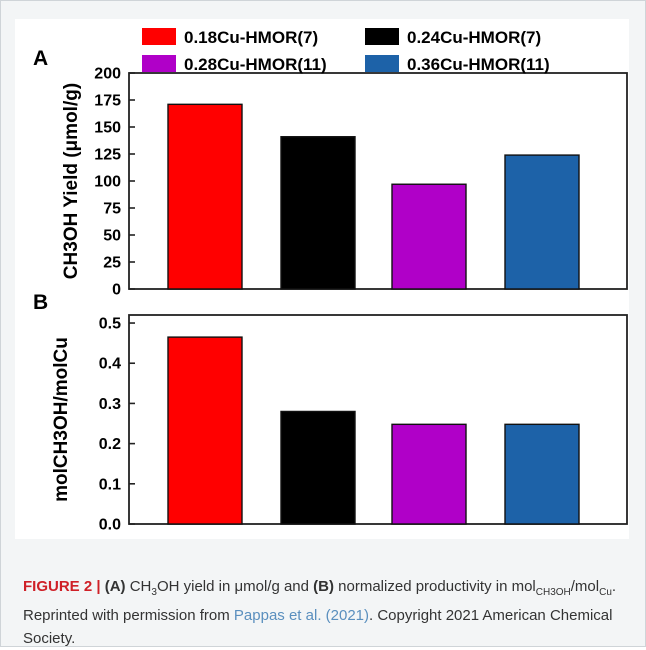  I want to click on y-tick-label: 0.1, so click(110, 484).